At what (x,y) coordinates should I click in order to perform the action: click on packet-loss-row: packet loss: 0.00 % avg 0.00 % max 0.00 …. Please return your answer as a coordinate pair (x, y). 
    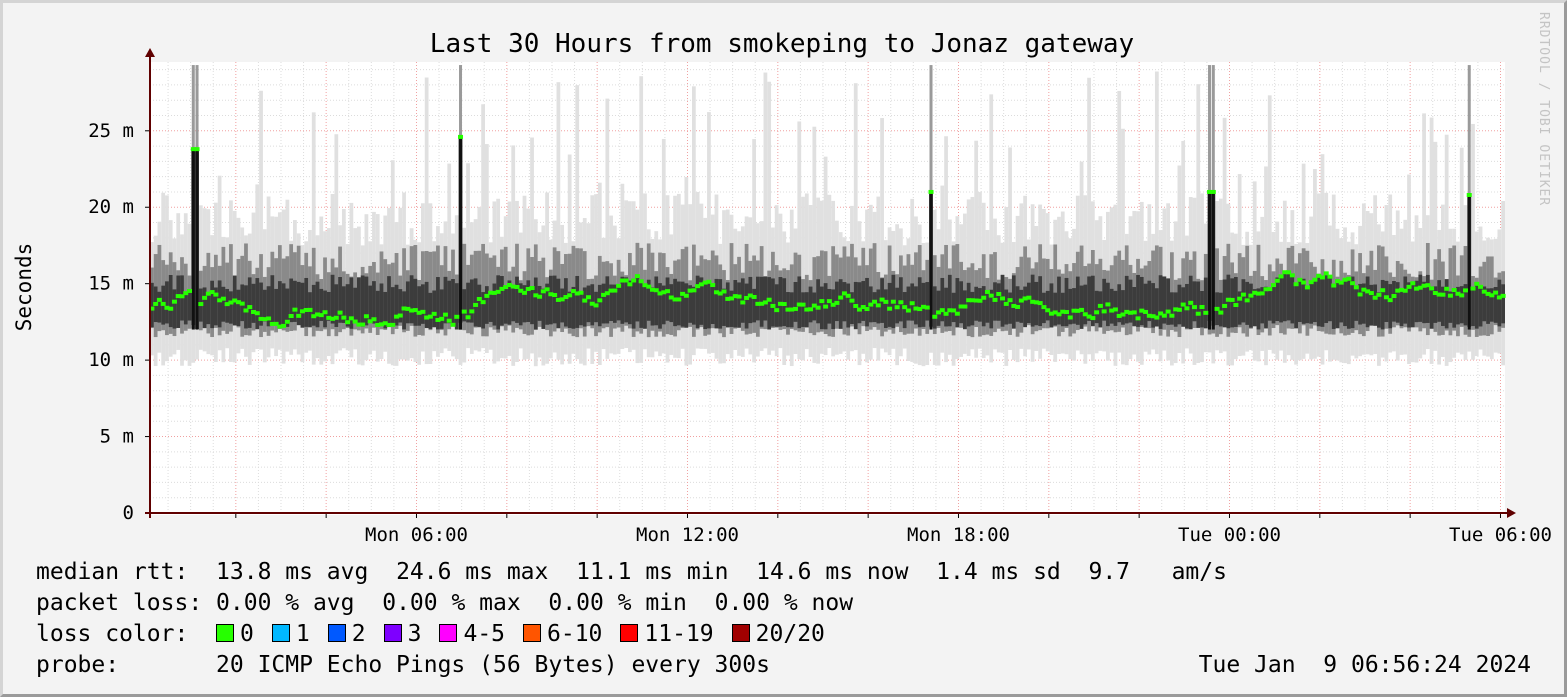
    Looking at the image, I should click on (444, 603).